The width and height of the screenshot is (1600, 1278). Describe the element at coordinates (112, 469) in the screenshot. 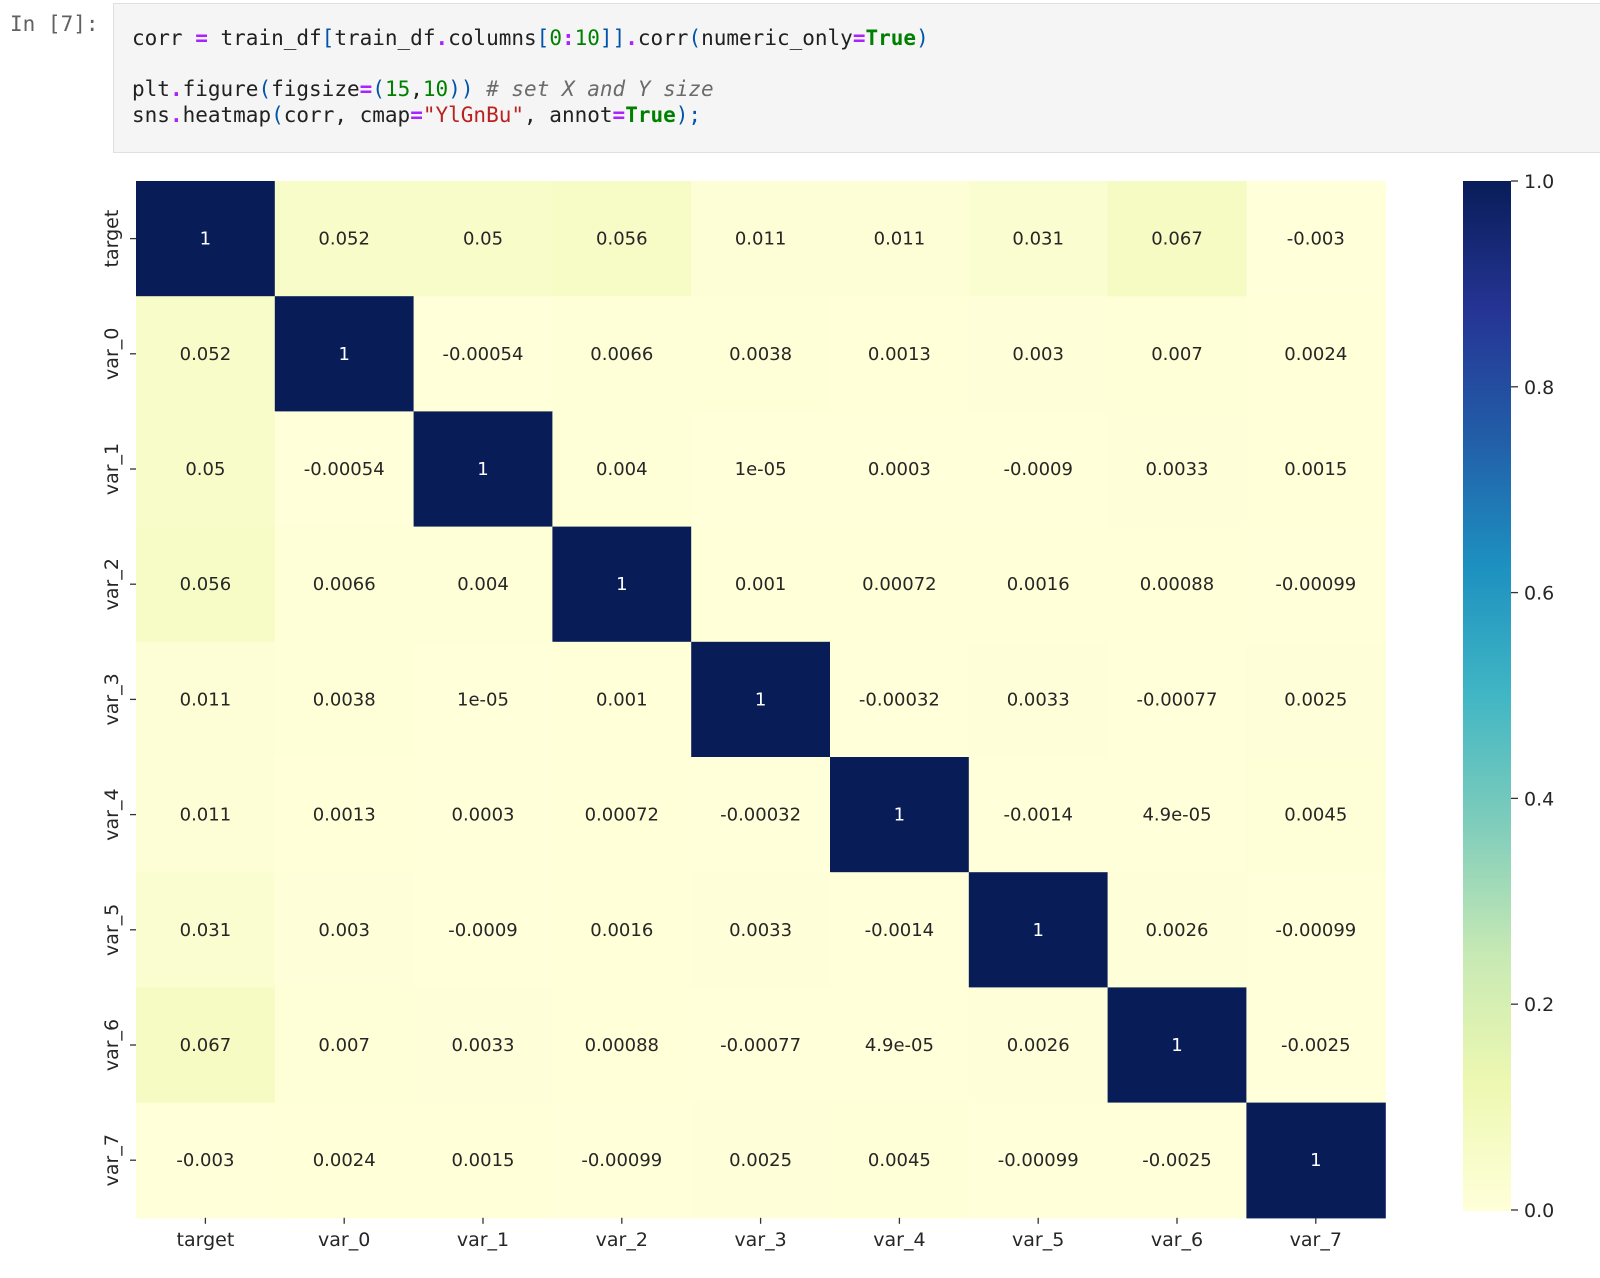

I see `y-tick-label: var_1` at that location.